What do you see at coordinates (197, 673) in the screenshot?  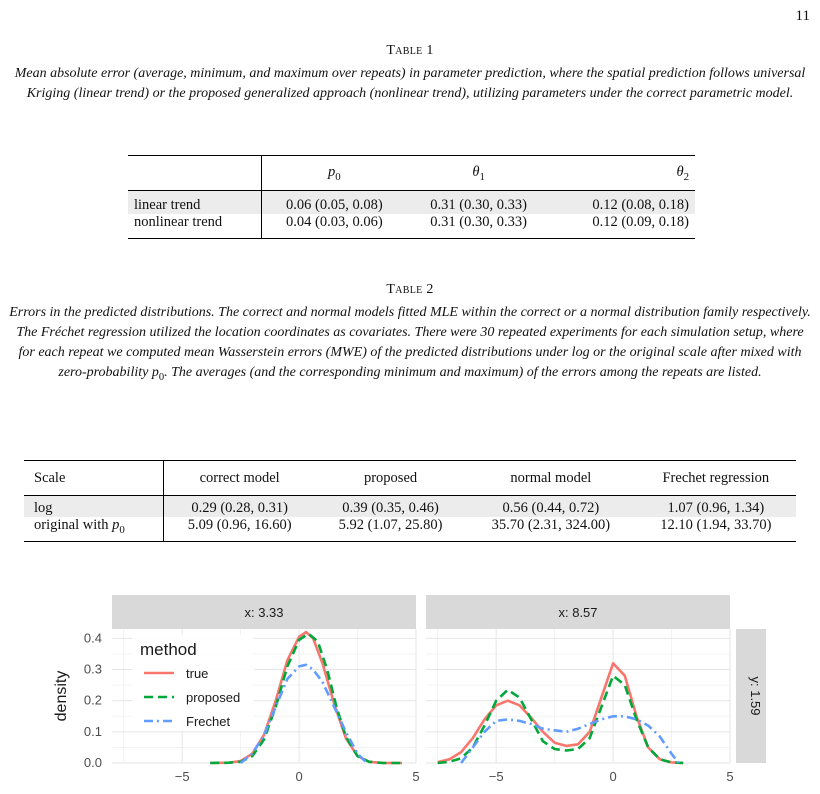 I see `legend-entry: true` at bounding box center [197, 673].